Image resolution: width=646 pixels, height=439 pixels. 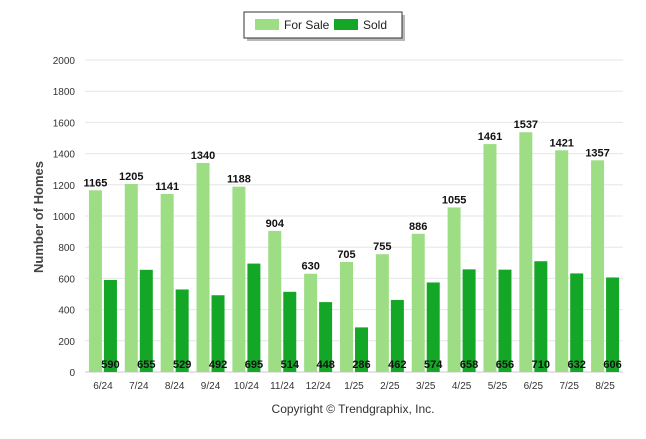 What do you see at coordinates (454, 200) in the screenshot?
I see `data-label-for-sale: 1055` at bounding box center [454, 200].